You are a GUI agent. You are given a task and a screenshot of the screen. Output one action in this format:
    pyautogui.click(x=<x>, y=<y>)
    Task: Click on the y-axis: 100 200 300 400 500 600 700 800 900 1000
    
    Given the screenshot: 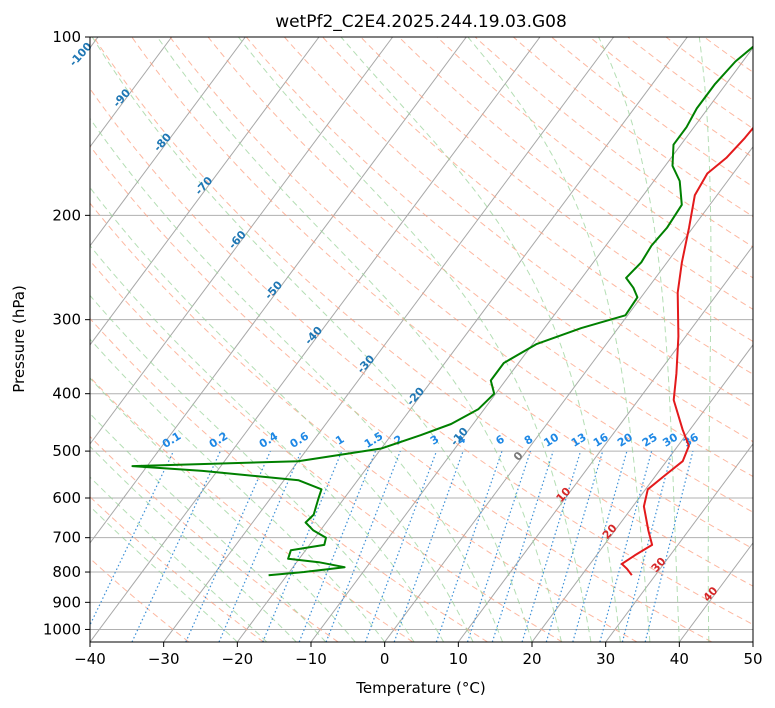 What is the action you would take?
    pyautogui.click(x=66, y=333)
    